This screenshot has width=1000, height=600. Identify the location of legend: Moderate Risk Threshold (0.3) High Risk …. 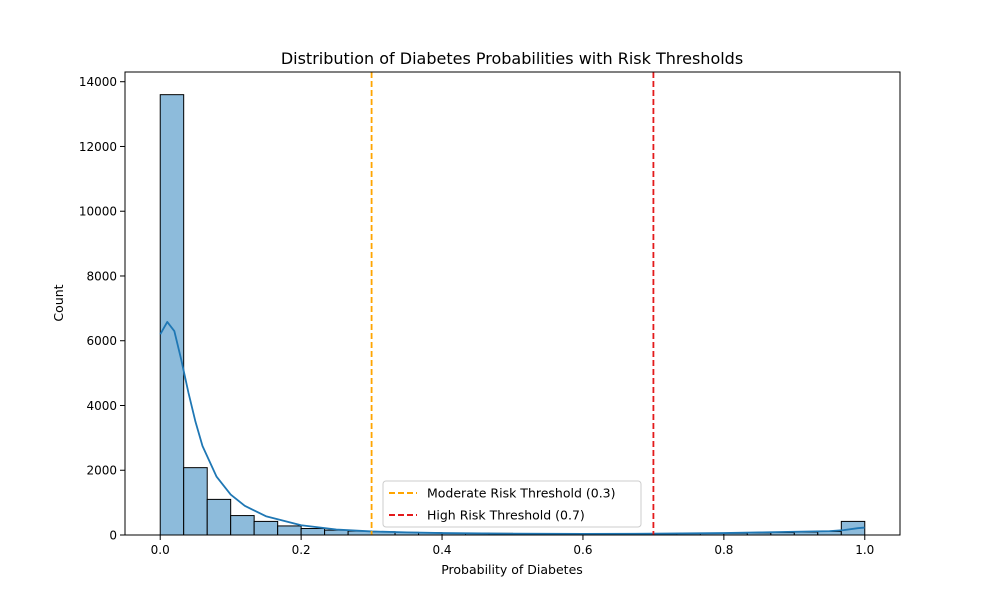
(512, 504).